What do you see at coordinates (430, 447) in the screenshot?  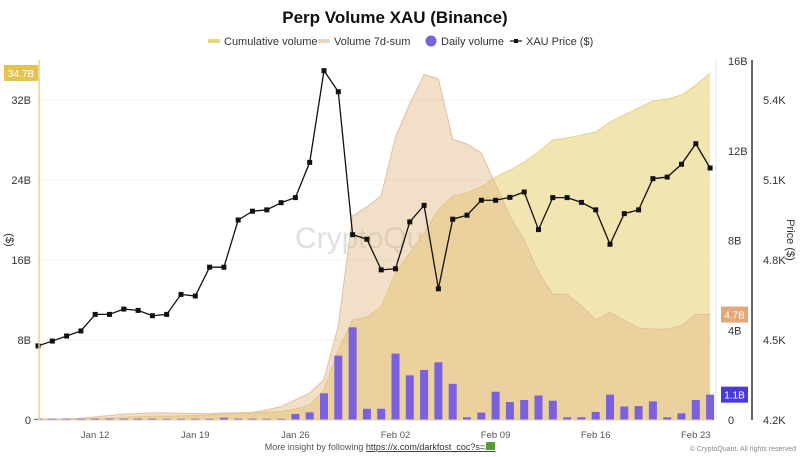 I see `footer-link: https://x.com/darkfost_coc?s=21` at bounding box center [430, 447].